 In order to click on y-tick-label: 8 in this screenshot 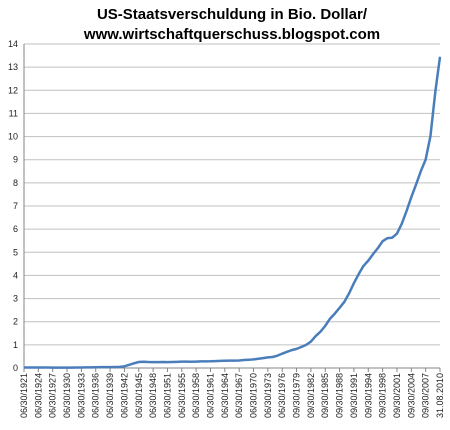, I will do `click(15, 183)`.